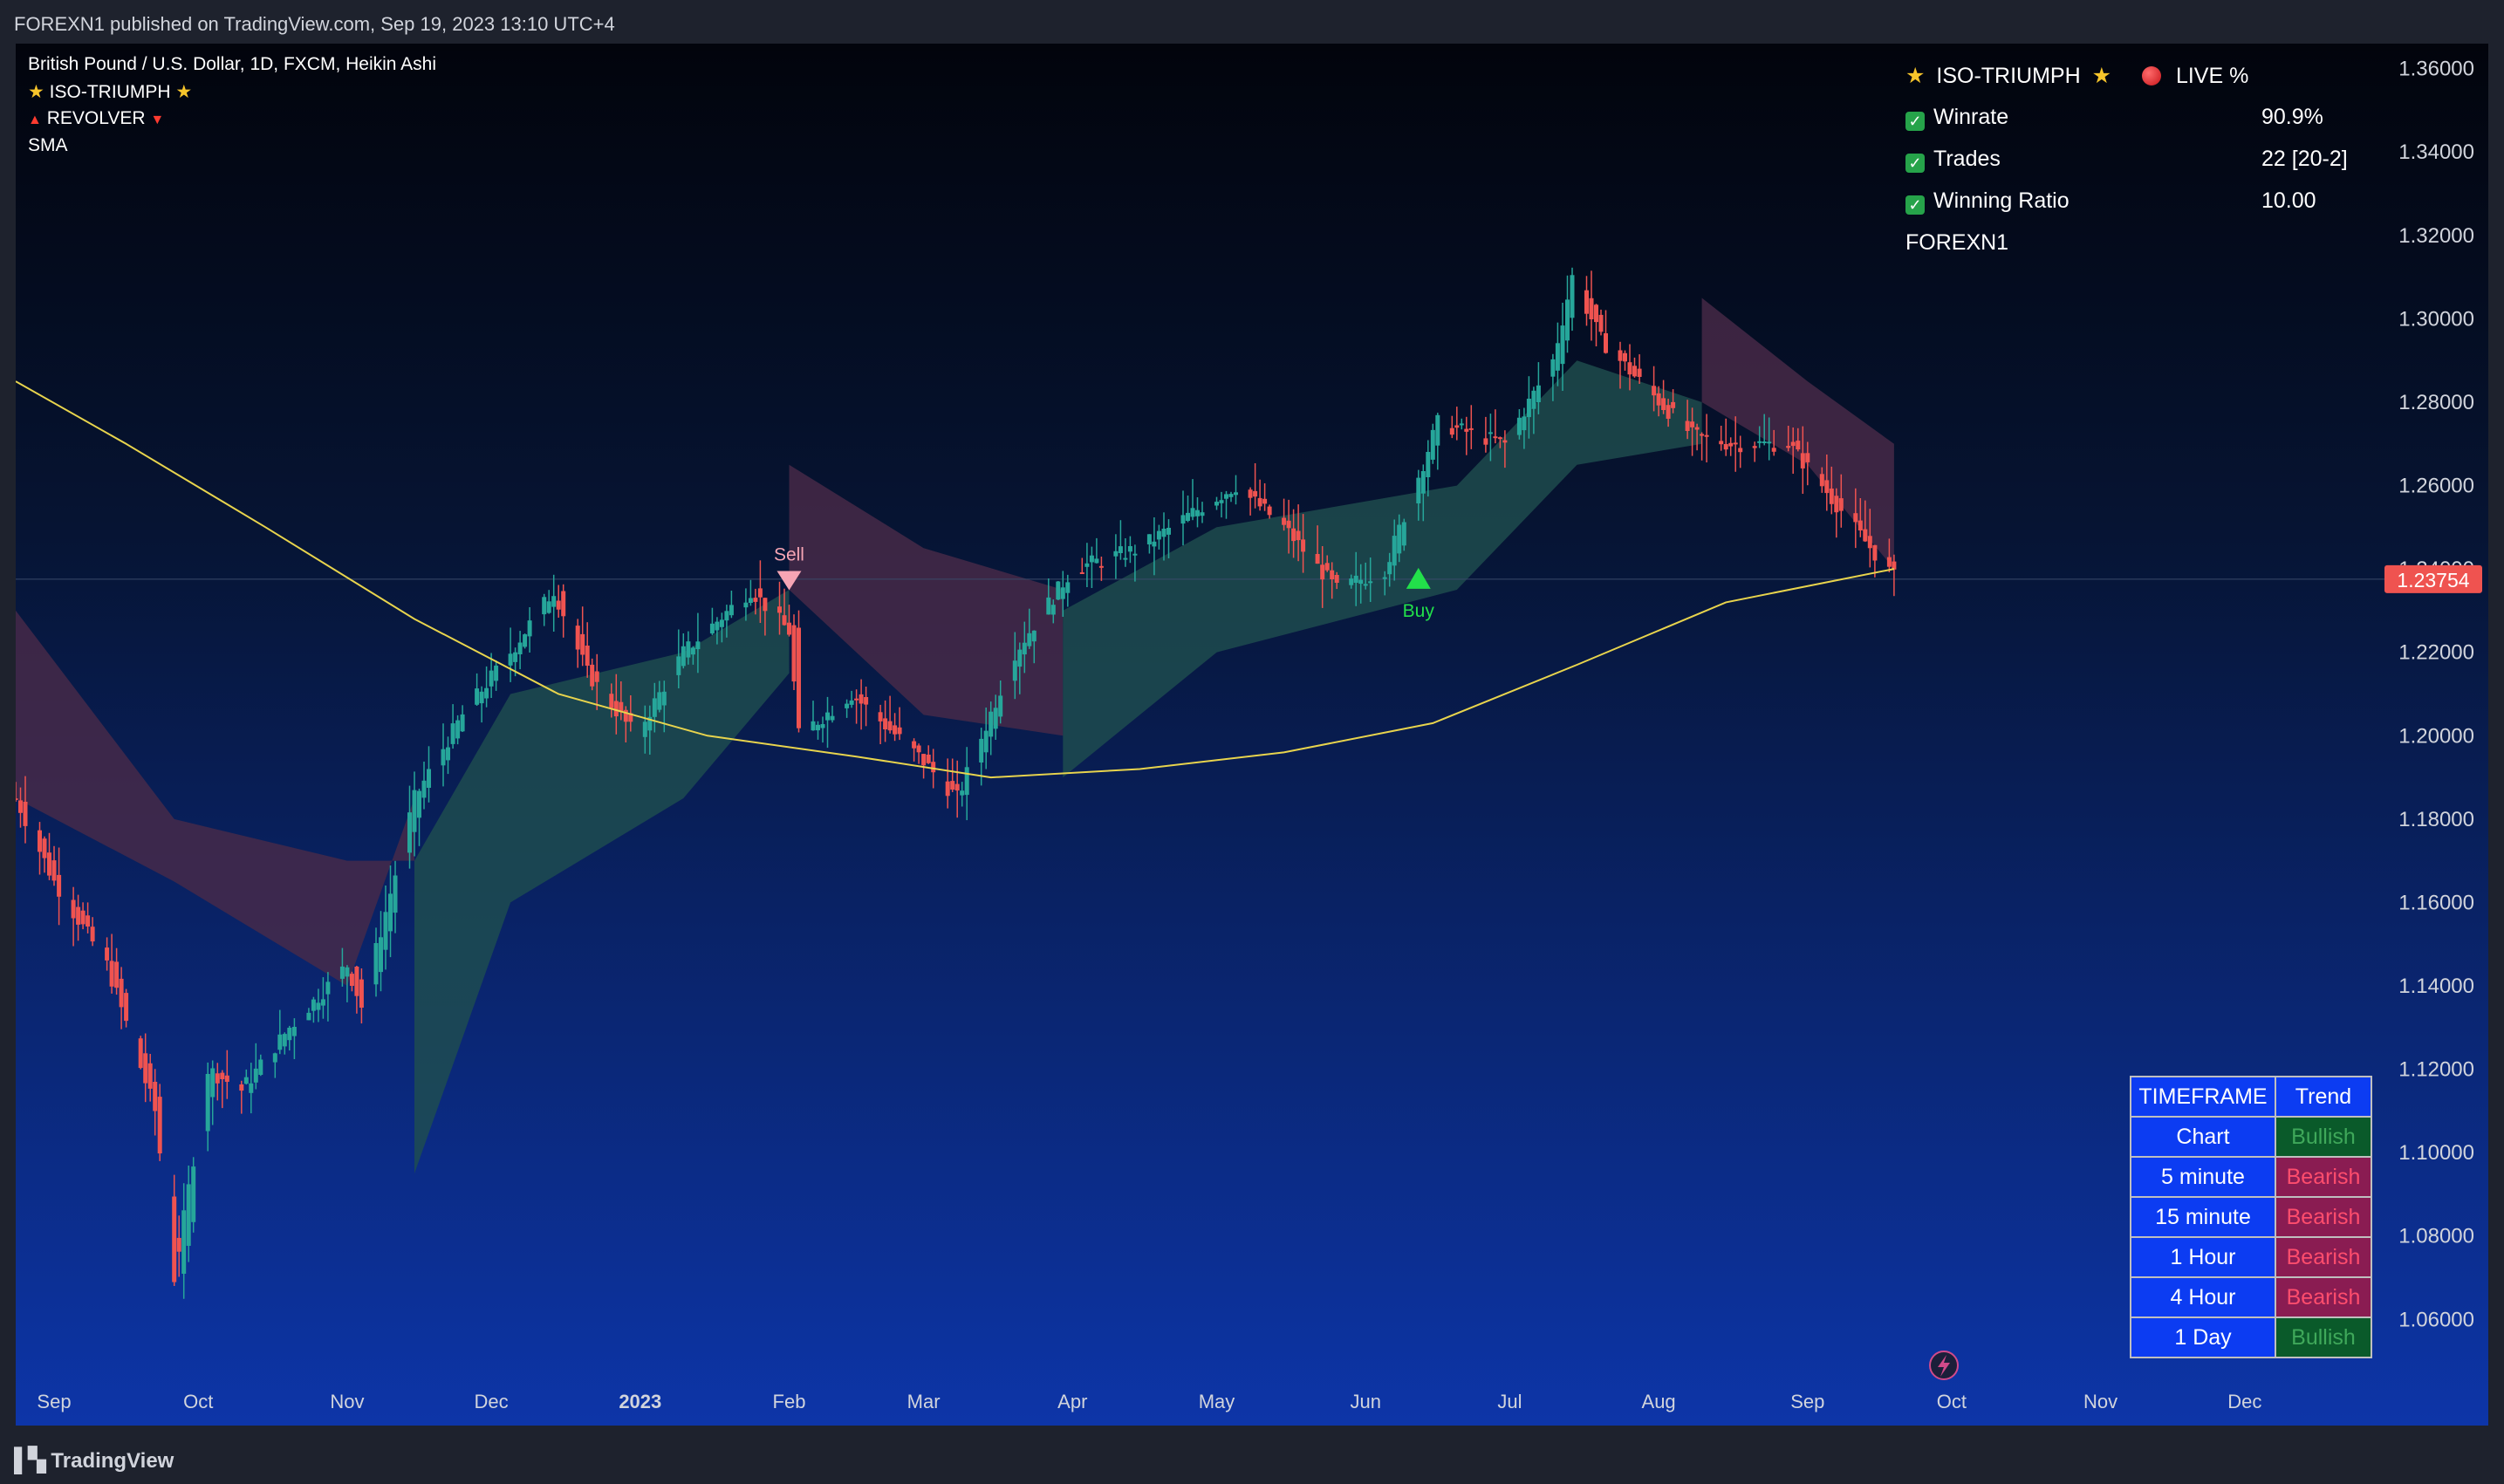  What do you see at coordinates (2203, 1177) in the screenshot?
I see `timeframe-cell: 5 minute` at bounding box center [2203, 1177].